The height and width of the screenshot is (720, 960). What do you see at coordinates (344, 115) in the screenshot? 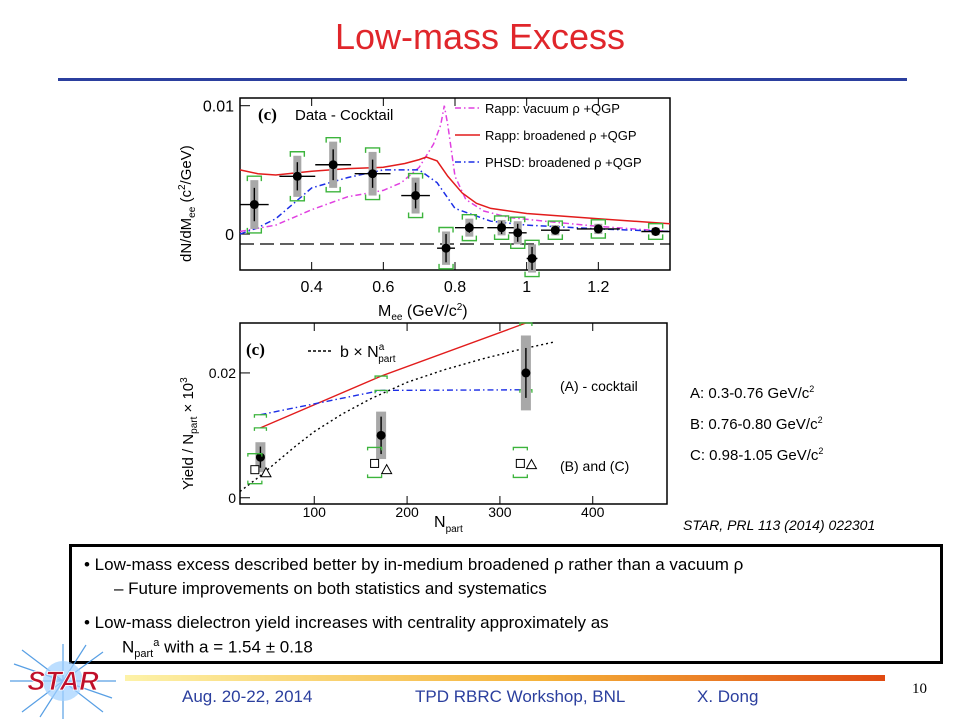
I see `top-plot-title: Data - Cocktail` at bounding box center [344, 115].